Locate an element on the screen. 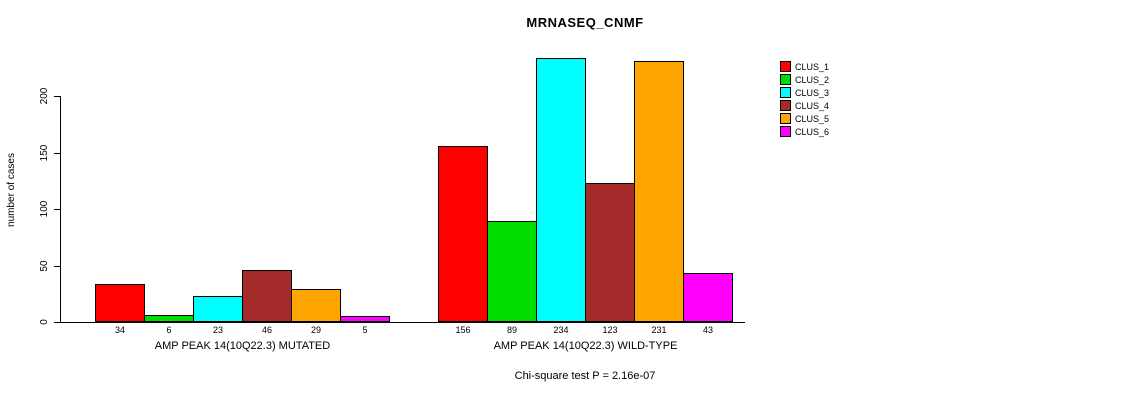  legend-item-label: CLUS_4 is located at coordinates (812, 105).